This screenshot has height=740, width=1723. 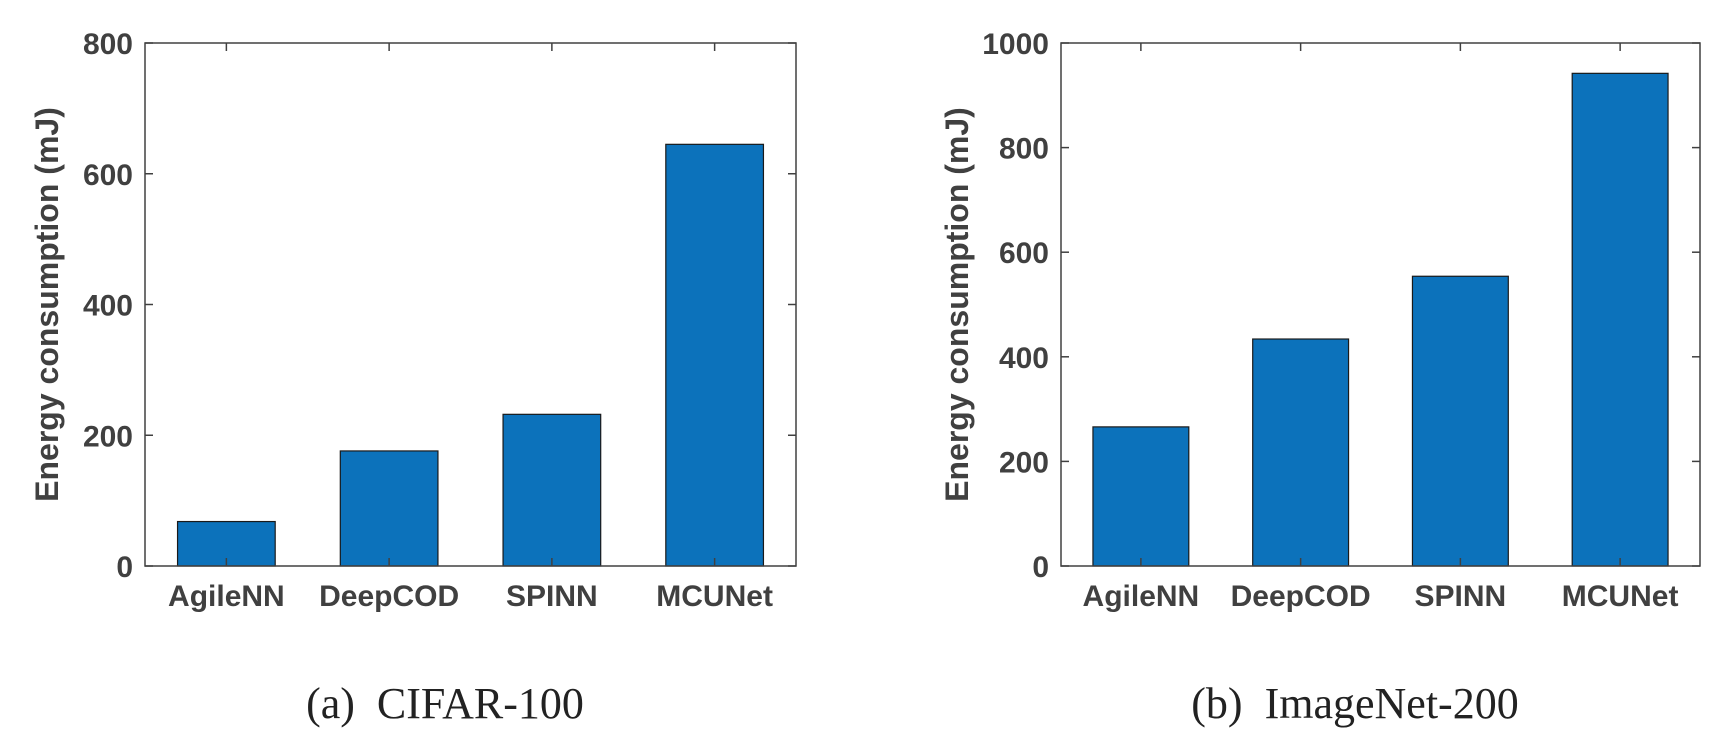 What do you see at coordinates (1141, 496) in the screenshot?
I see `bar-agilenn` at bounding box center [1141, 496].